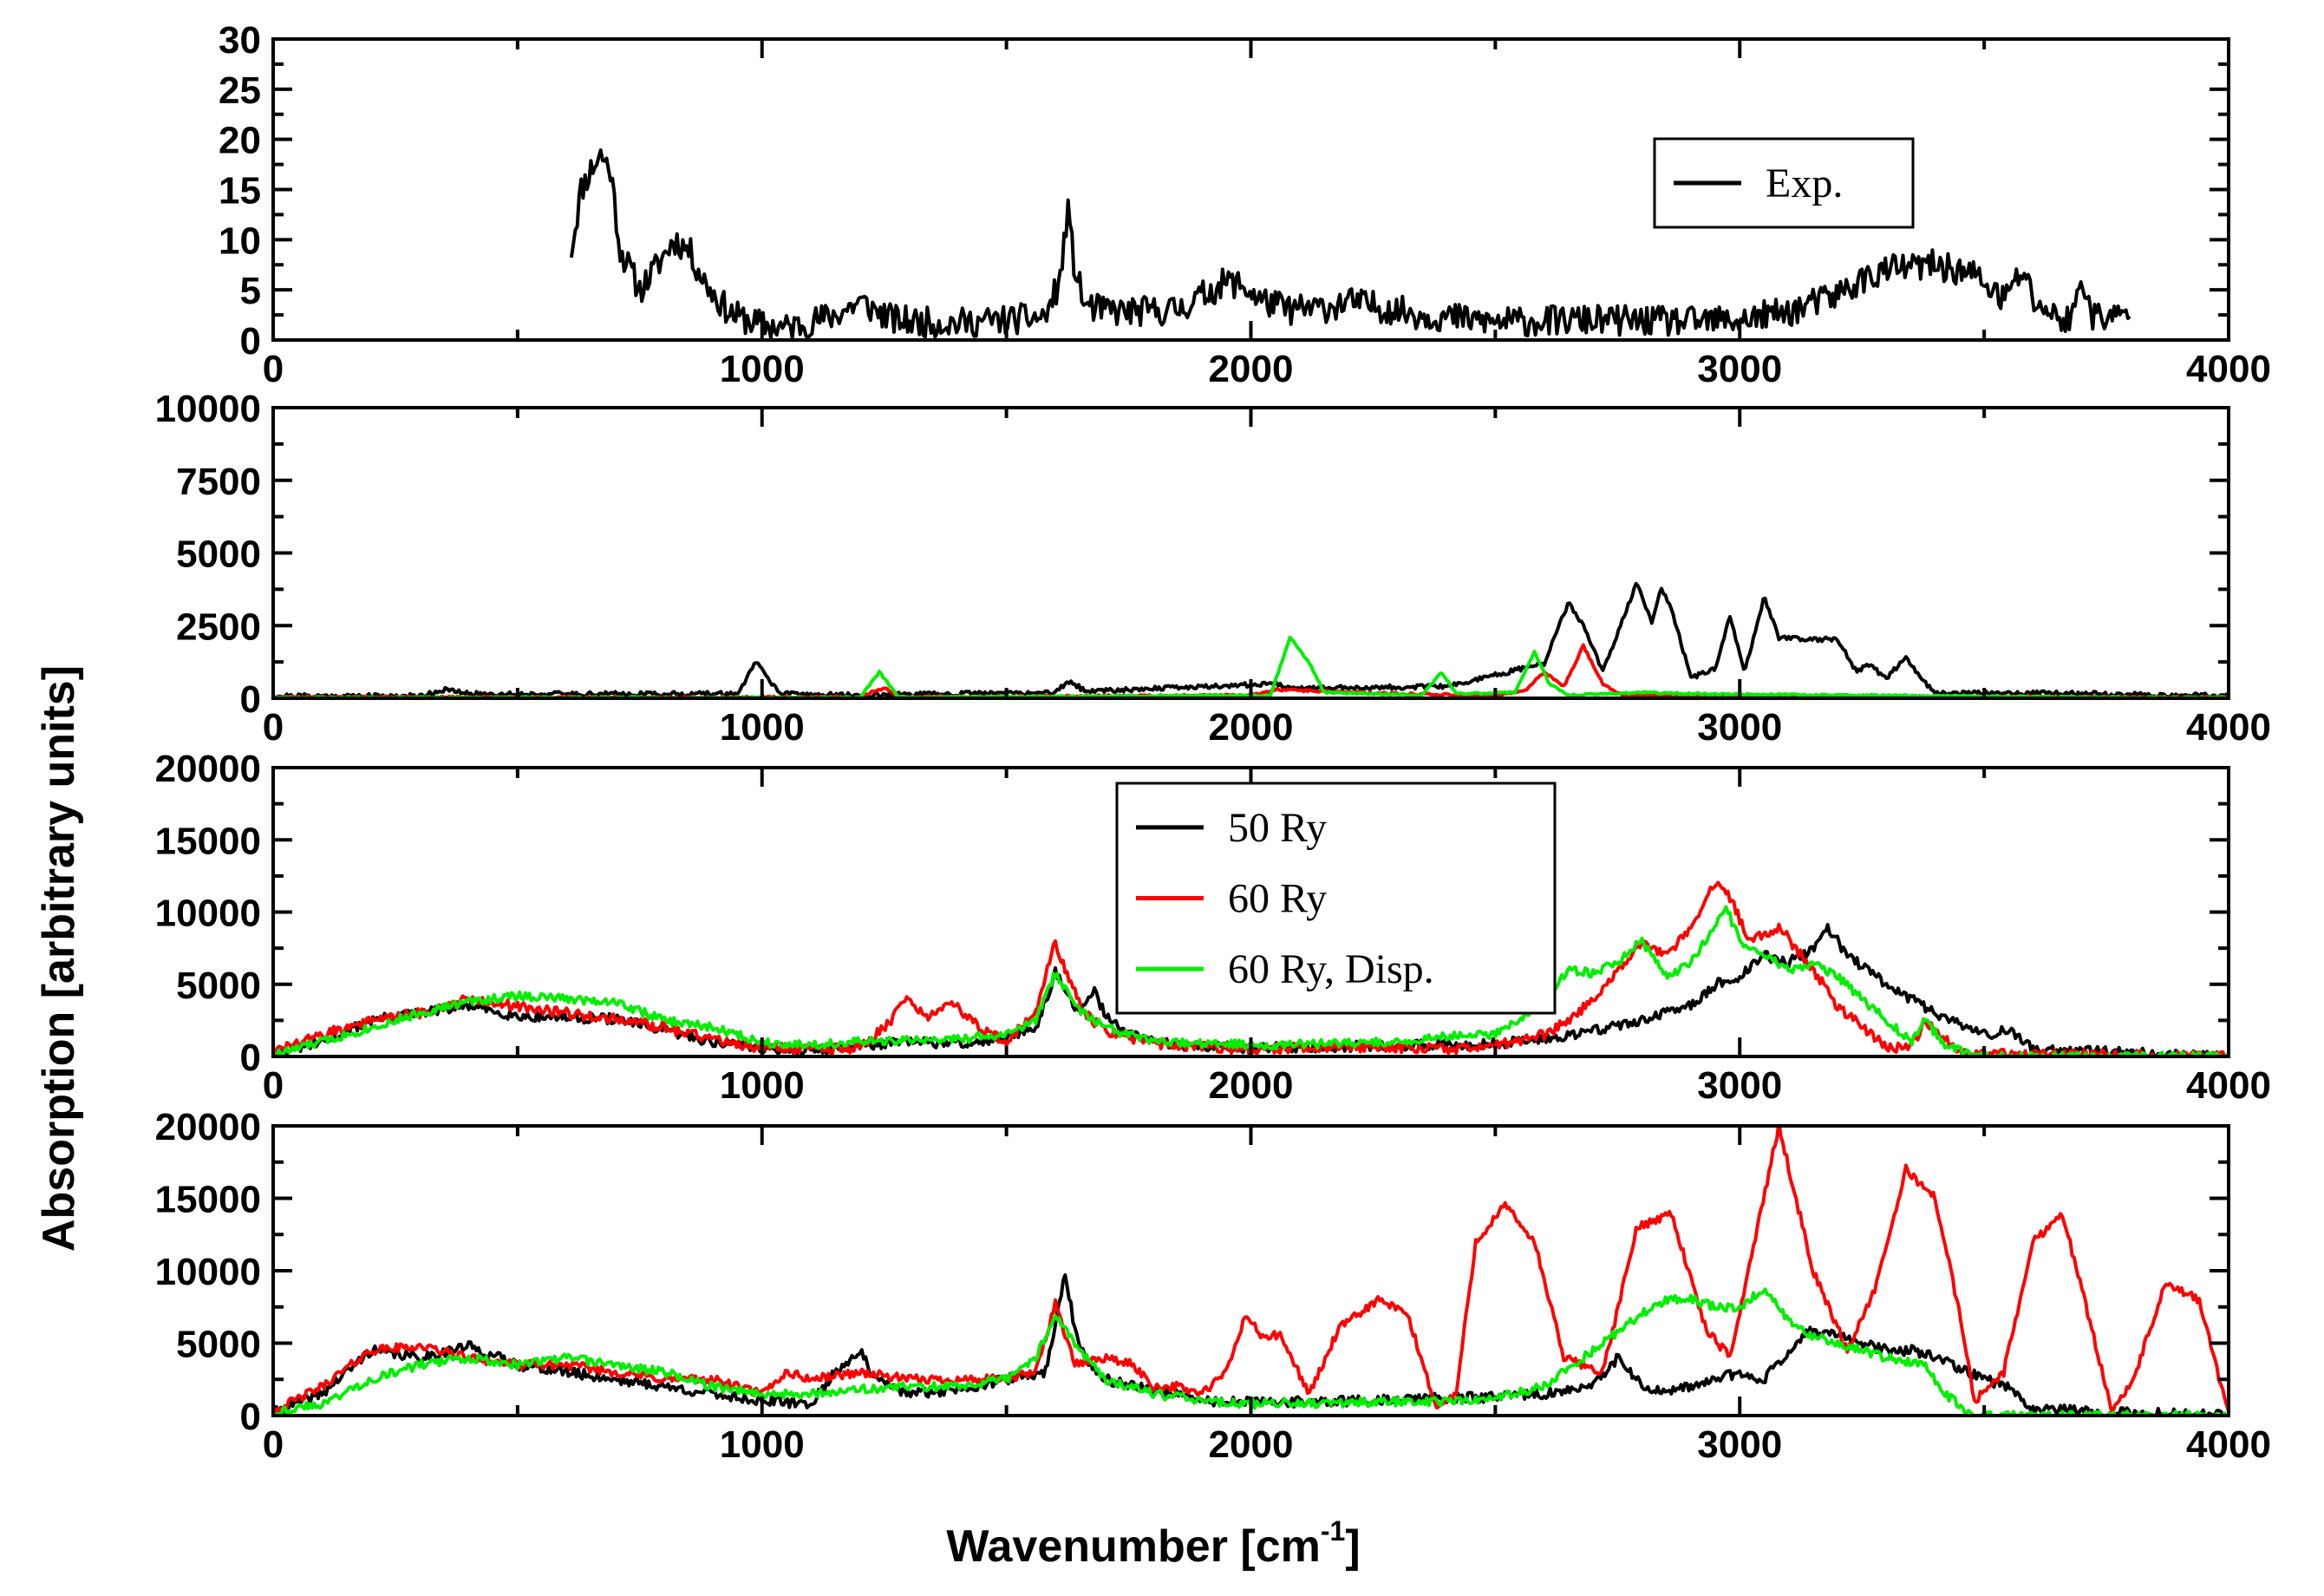  What do you see at coordinates (59, 958) in the screenshot?
I see `y-axis-title: Absorption [arbitrary units]` at bounding box center [59, 958].